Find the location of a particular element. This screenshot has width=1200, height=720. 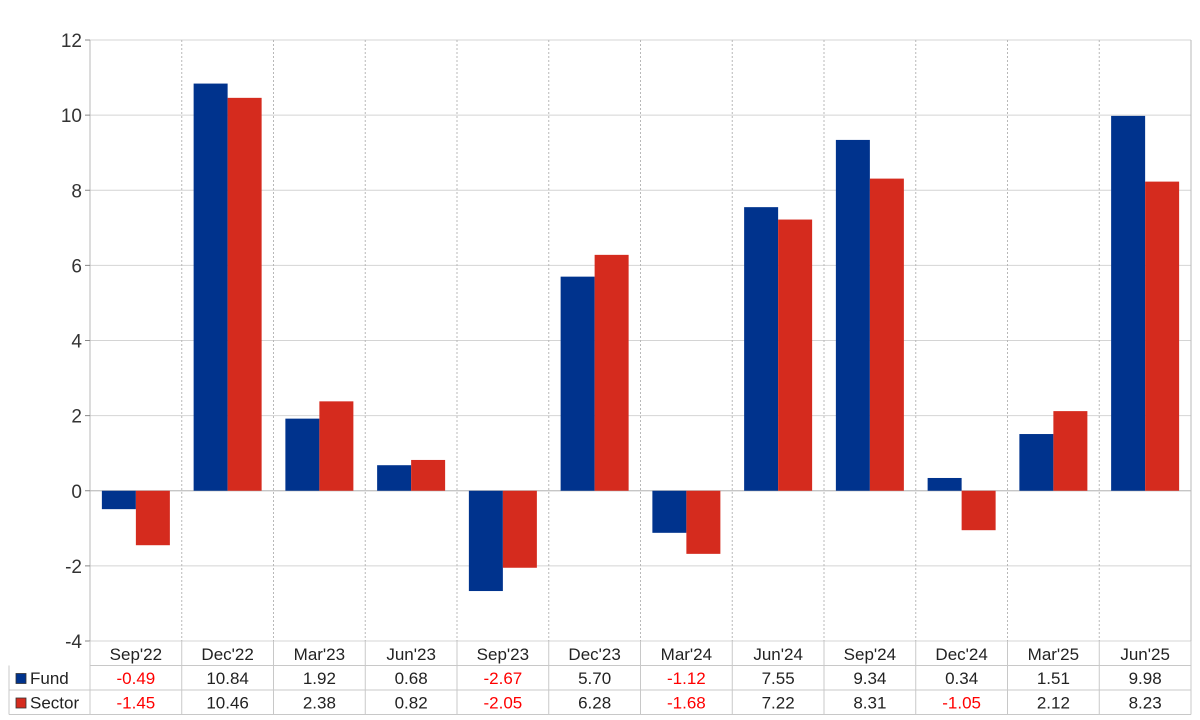

data-label-sector: -1.68 is located at coordinates (686, 703).